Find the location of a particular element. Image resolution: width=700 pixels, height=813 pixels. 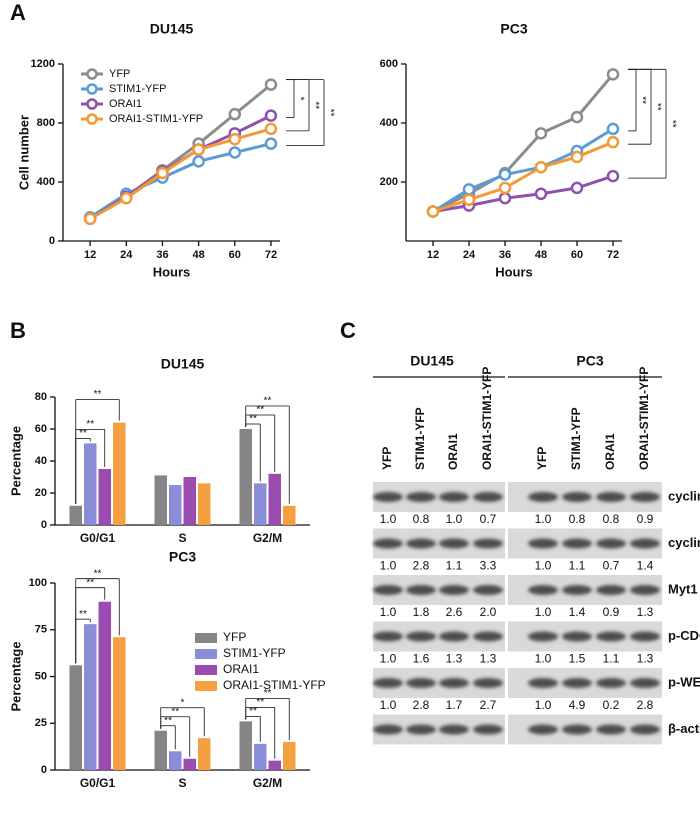

significance-label: * is located at coordinates (183, 702).